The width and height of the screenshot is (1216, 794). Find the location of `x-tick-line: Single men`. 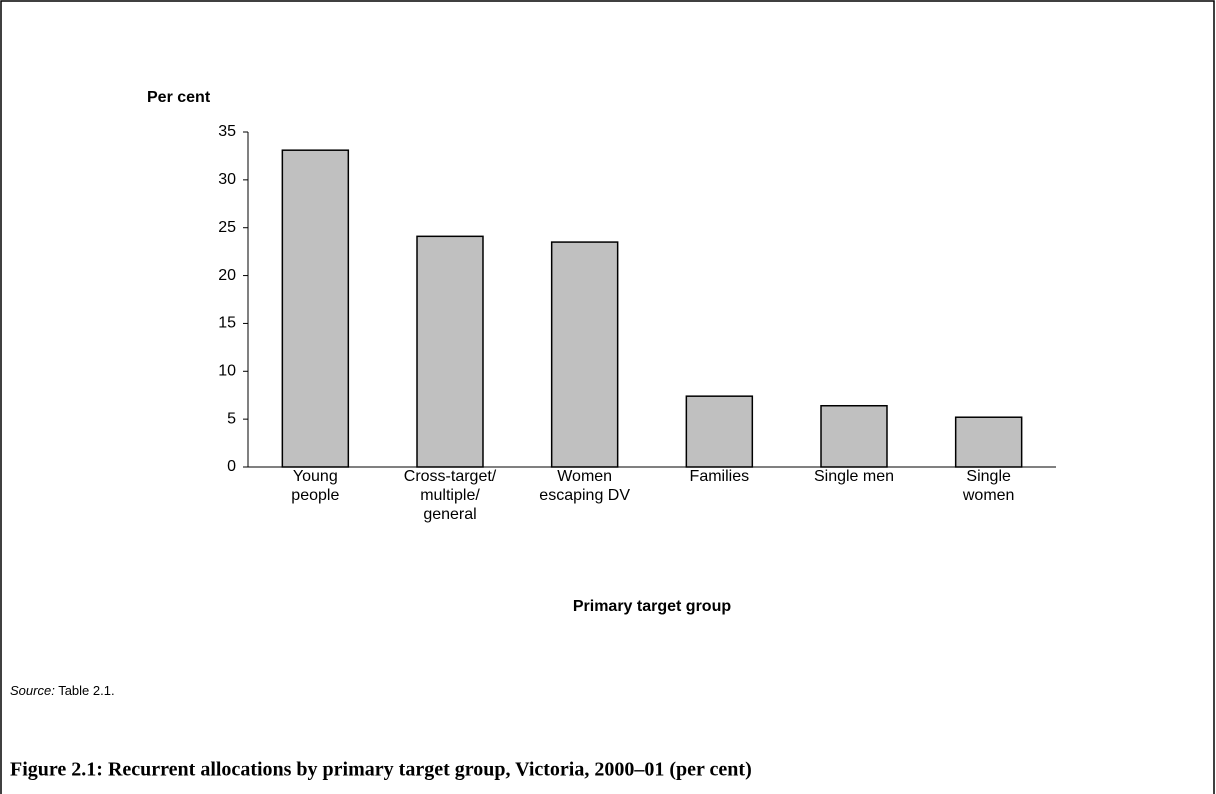

x-tick-line: Single men is located at coordinates (854, 476).